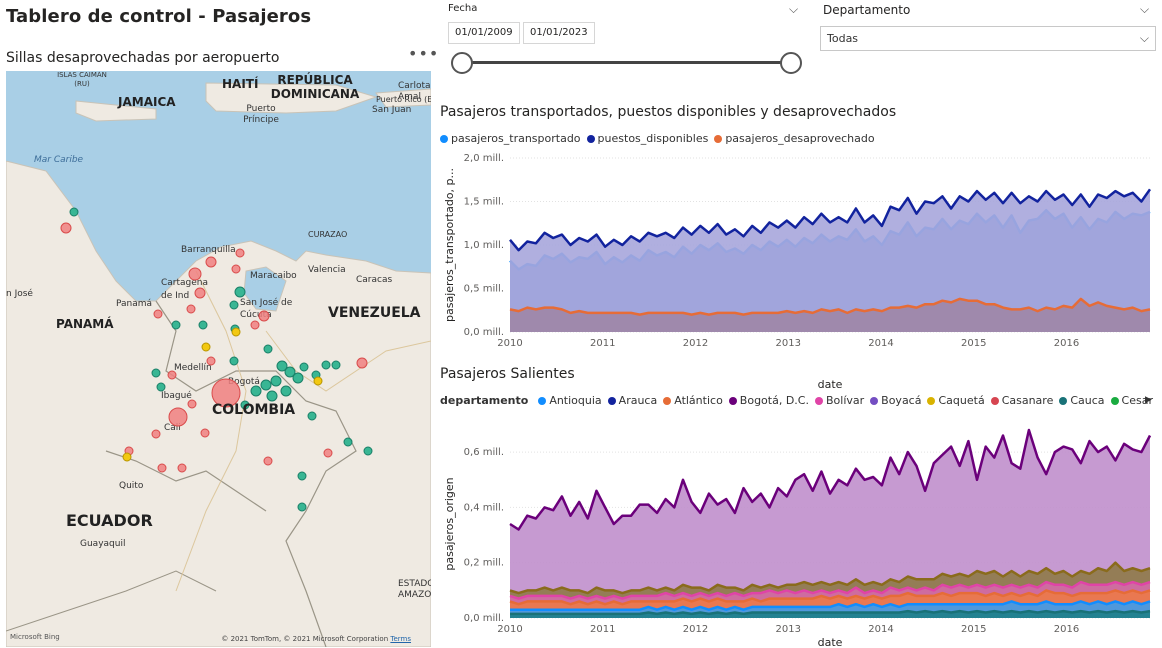 This screenshot has width=1162, height=648. What do you see at coordinates (895, 400) in the screenshot?
I see `chart2-legend-item: Boyacá` at bounding box center [895, 400].